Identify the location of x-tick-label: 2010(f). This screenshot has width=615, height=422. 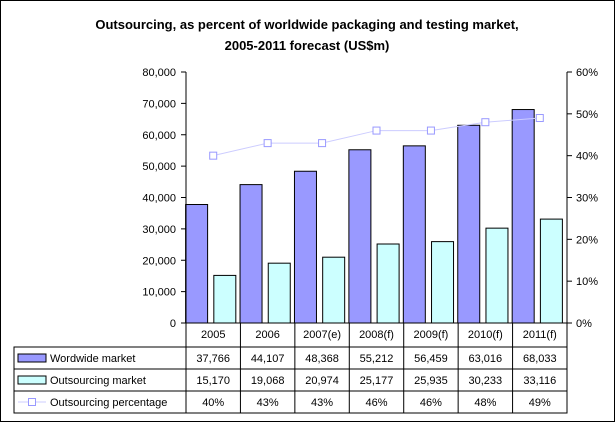
(485, 335).